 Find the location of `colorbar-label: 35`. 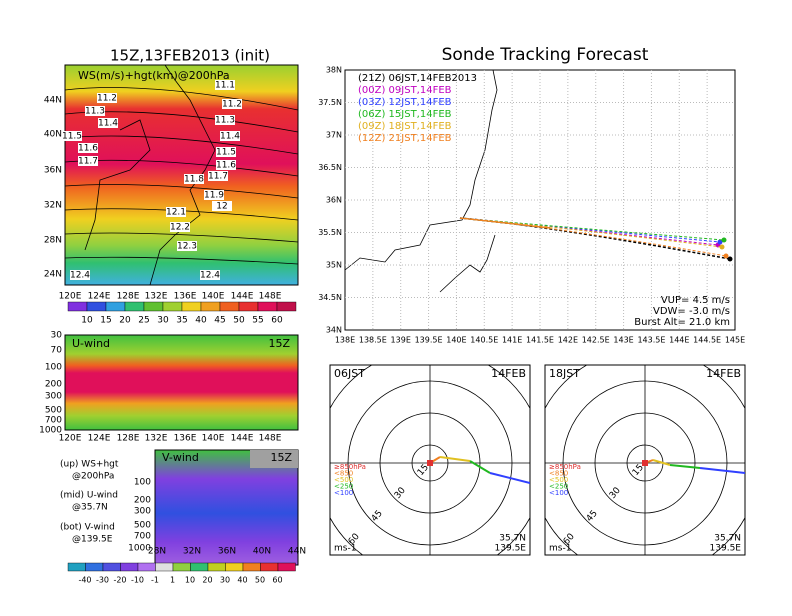

colorbar-label: 35 is located at coordinates (181, 321).